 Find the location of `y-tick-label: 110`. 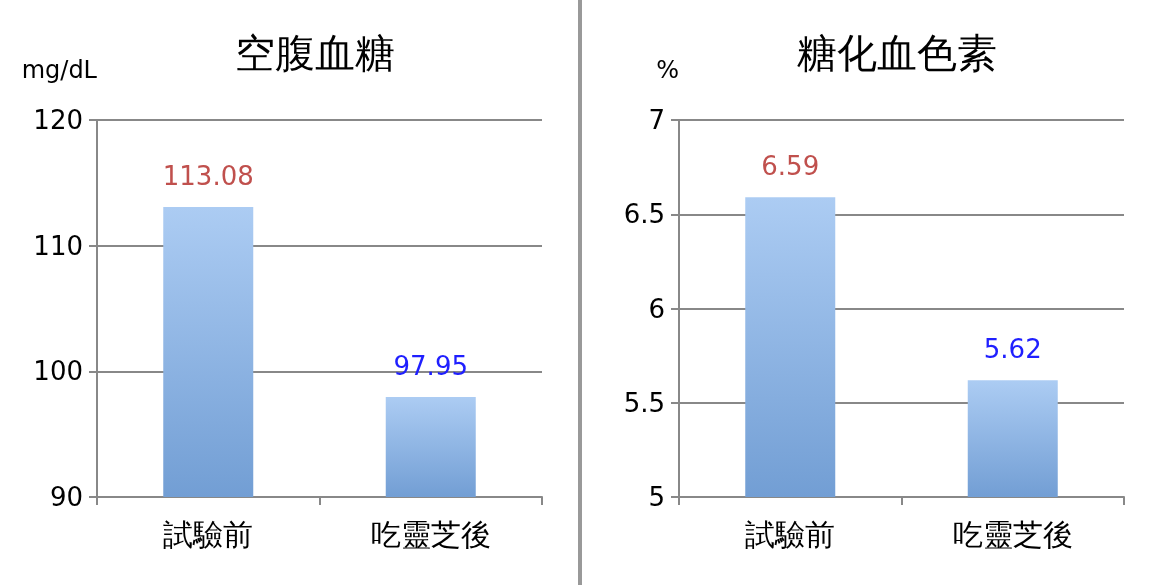

y-tick-label: 110 is located at coordinates (58, 245).